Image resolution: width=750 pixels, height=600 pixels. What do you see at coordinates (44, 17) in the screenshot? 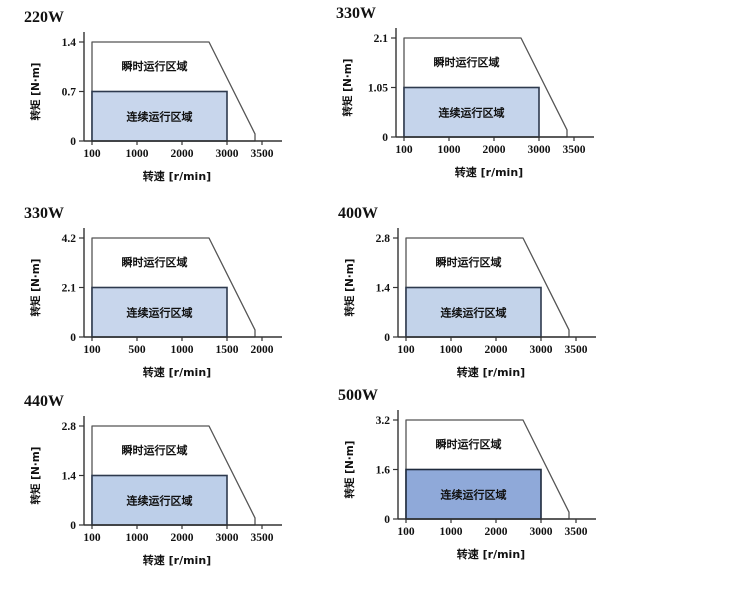
I see `chart-title: 220W` at bounding box center [44, 17].